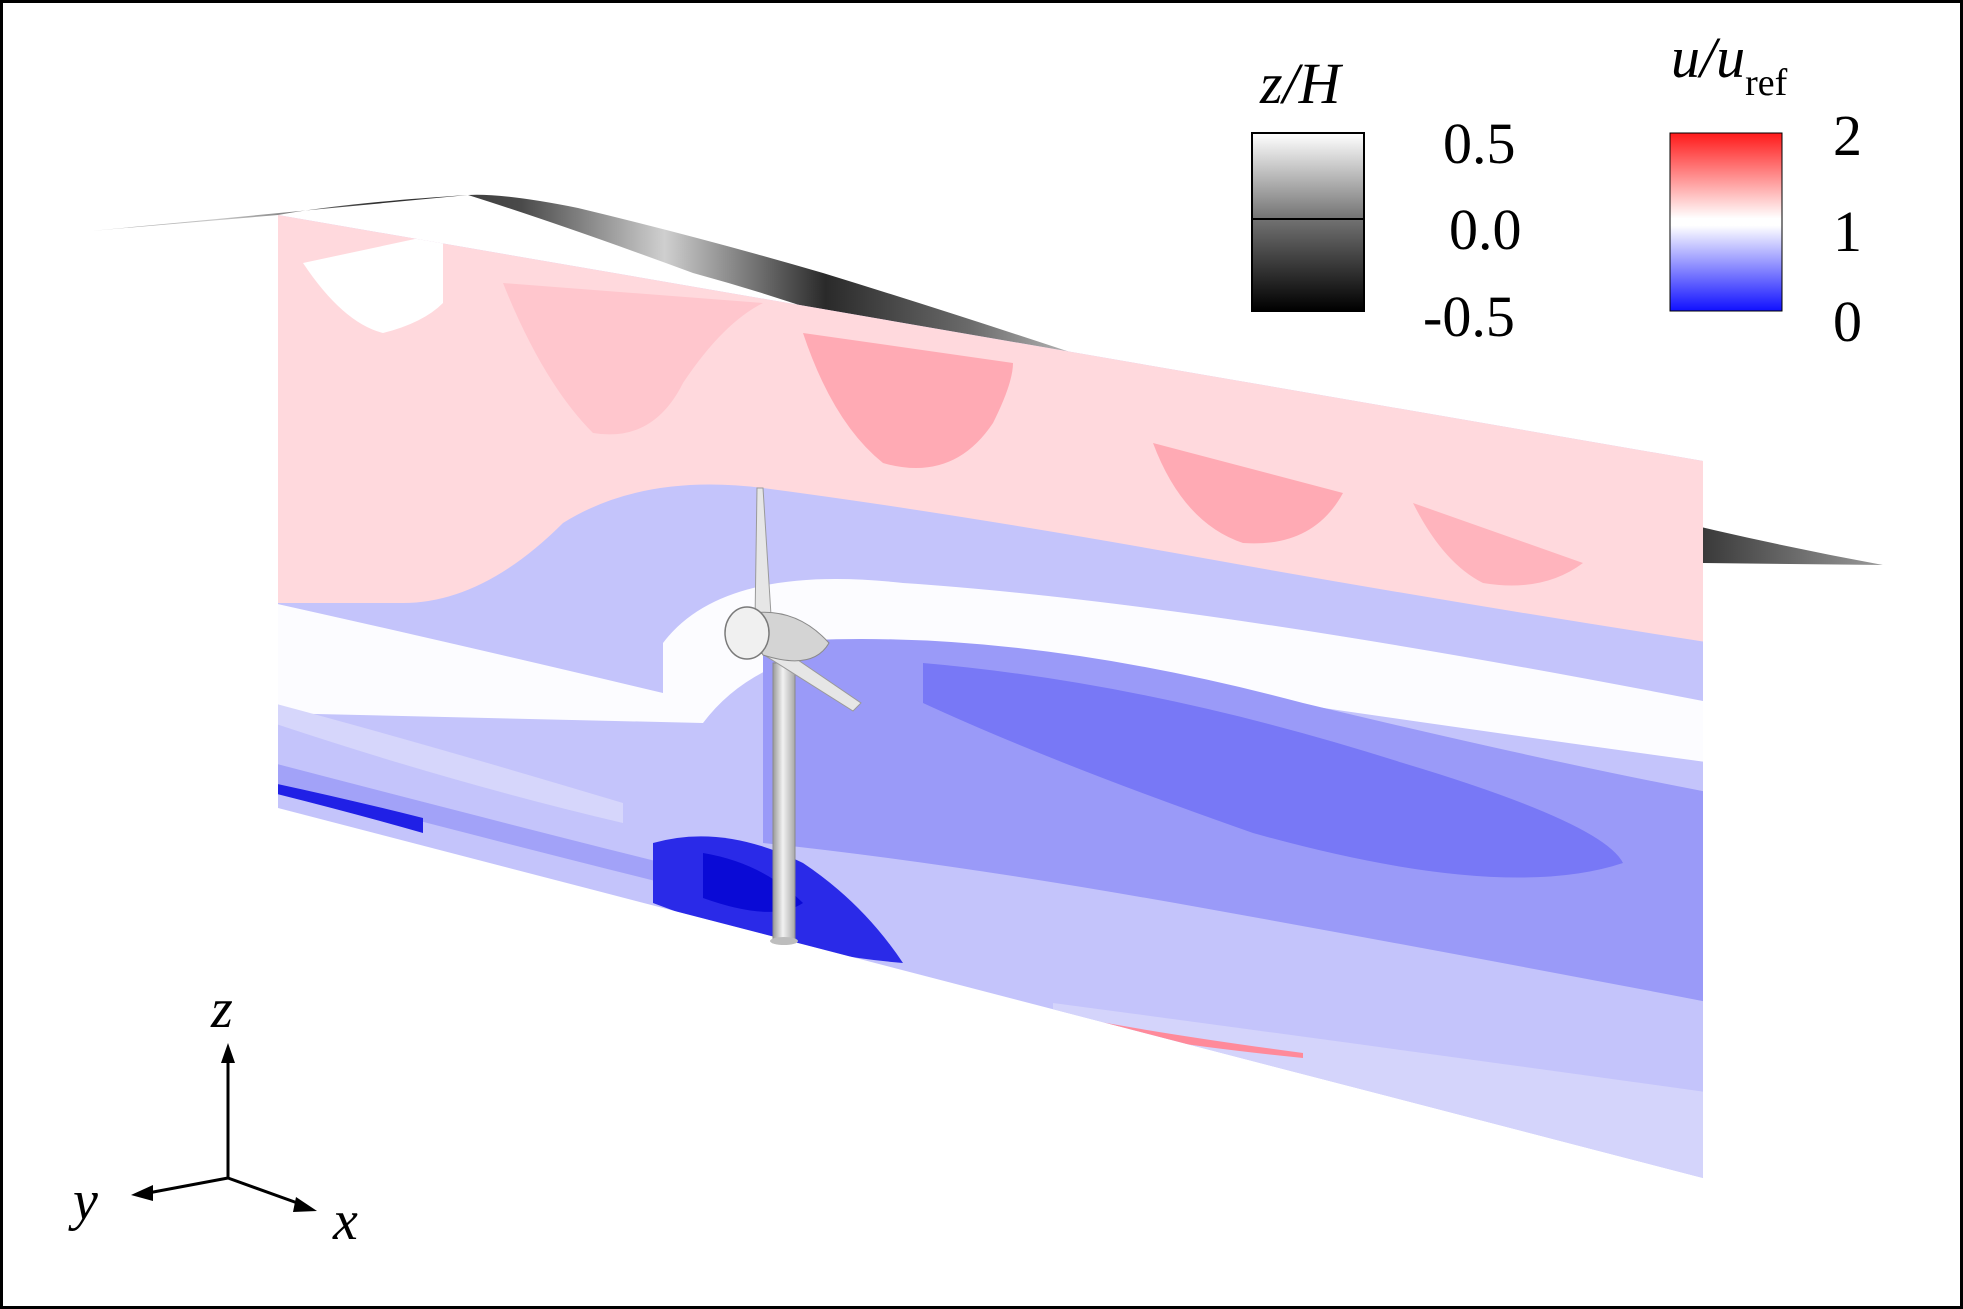  Describe the element at coordinates (1847, 135) in the screenshot. I see `velocity-tick-high: 2` at that location.